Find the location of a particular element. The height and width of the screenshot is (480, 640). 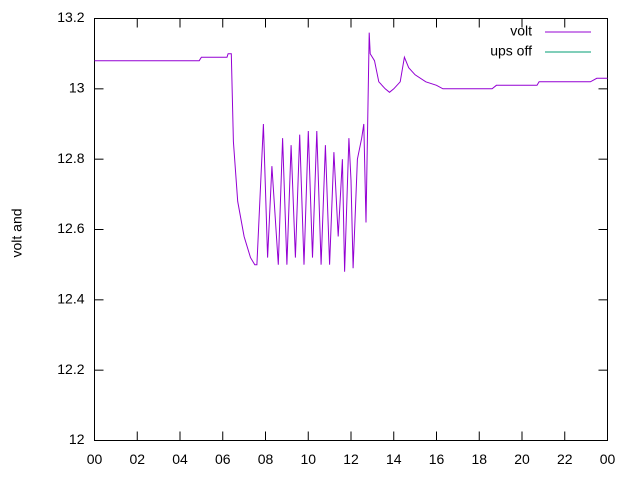

y-tick-label: 12 is located at coordinates (77, 439).